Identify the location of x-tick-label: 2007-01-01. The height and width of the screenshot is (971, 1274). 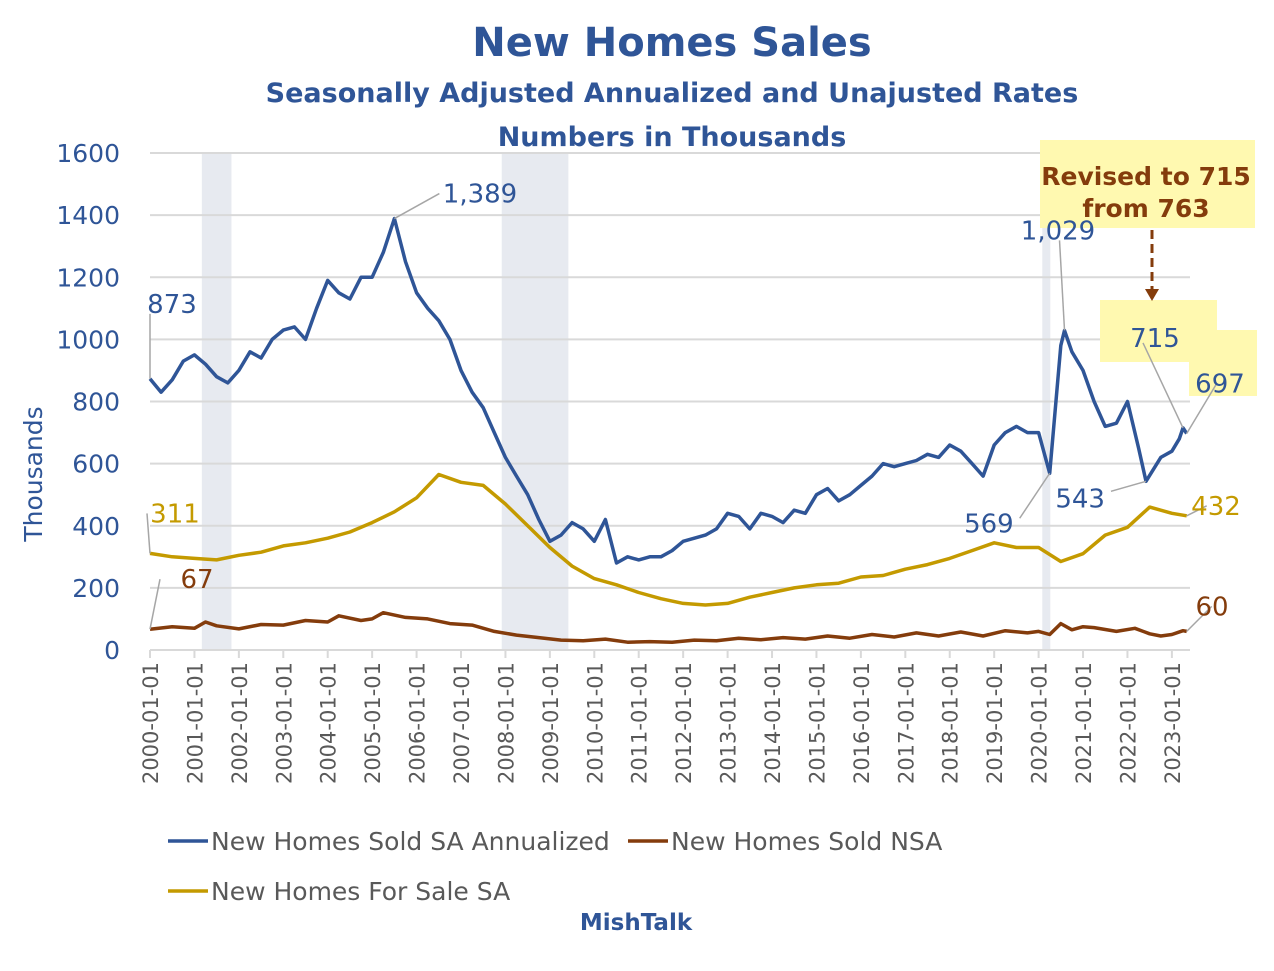
(462, 723).